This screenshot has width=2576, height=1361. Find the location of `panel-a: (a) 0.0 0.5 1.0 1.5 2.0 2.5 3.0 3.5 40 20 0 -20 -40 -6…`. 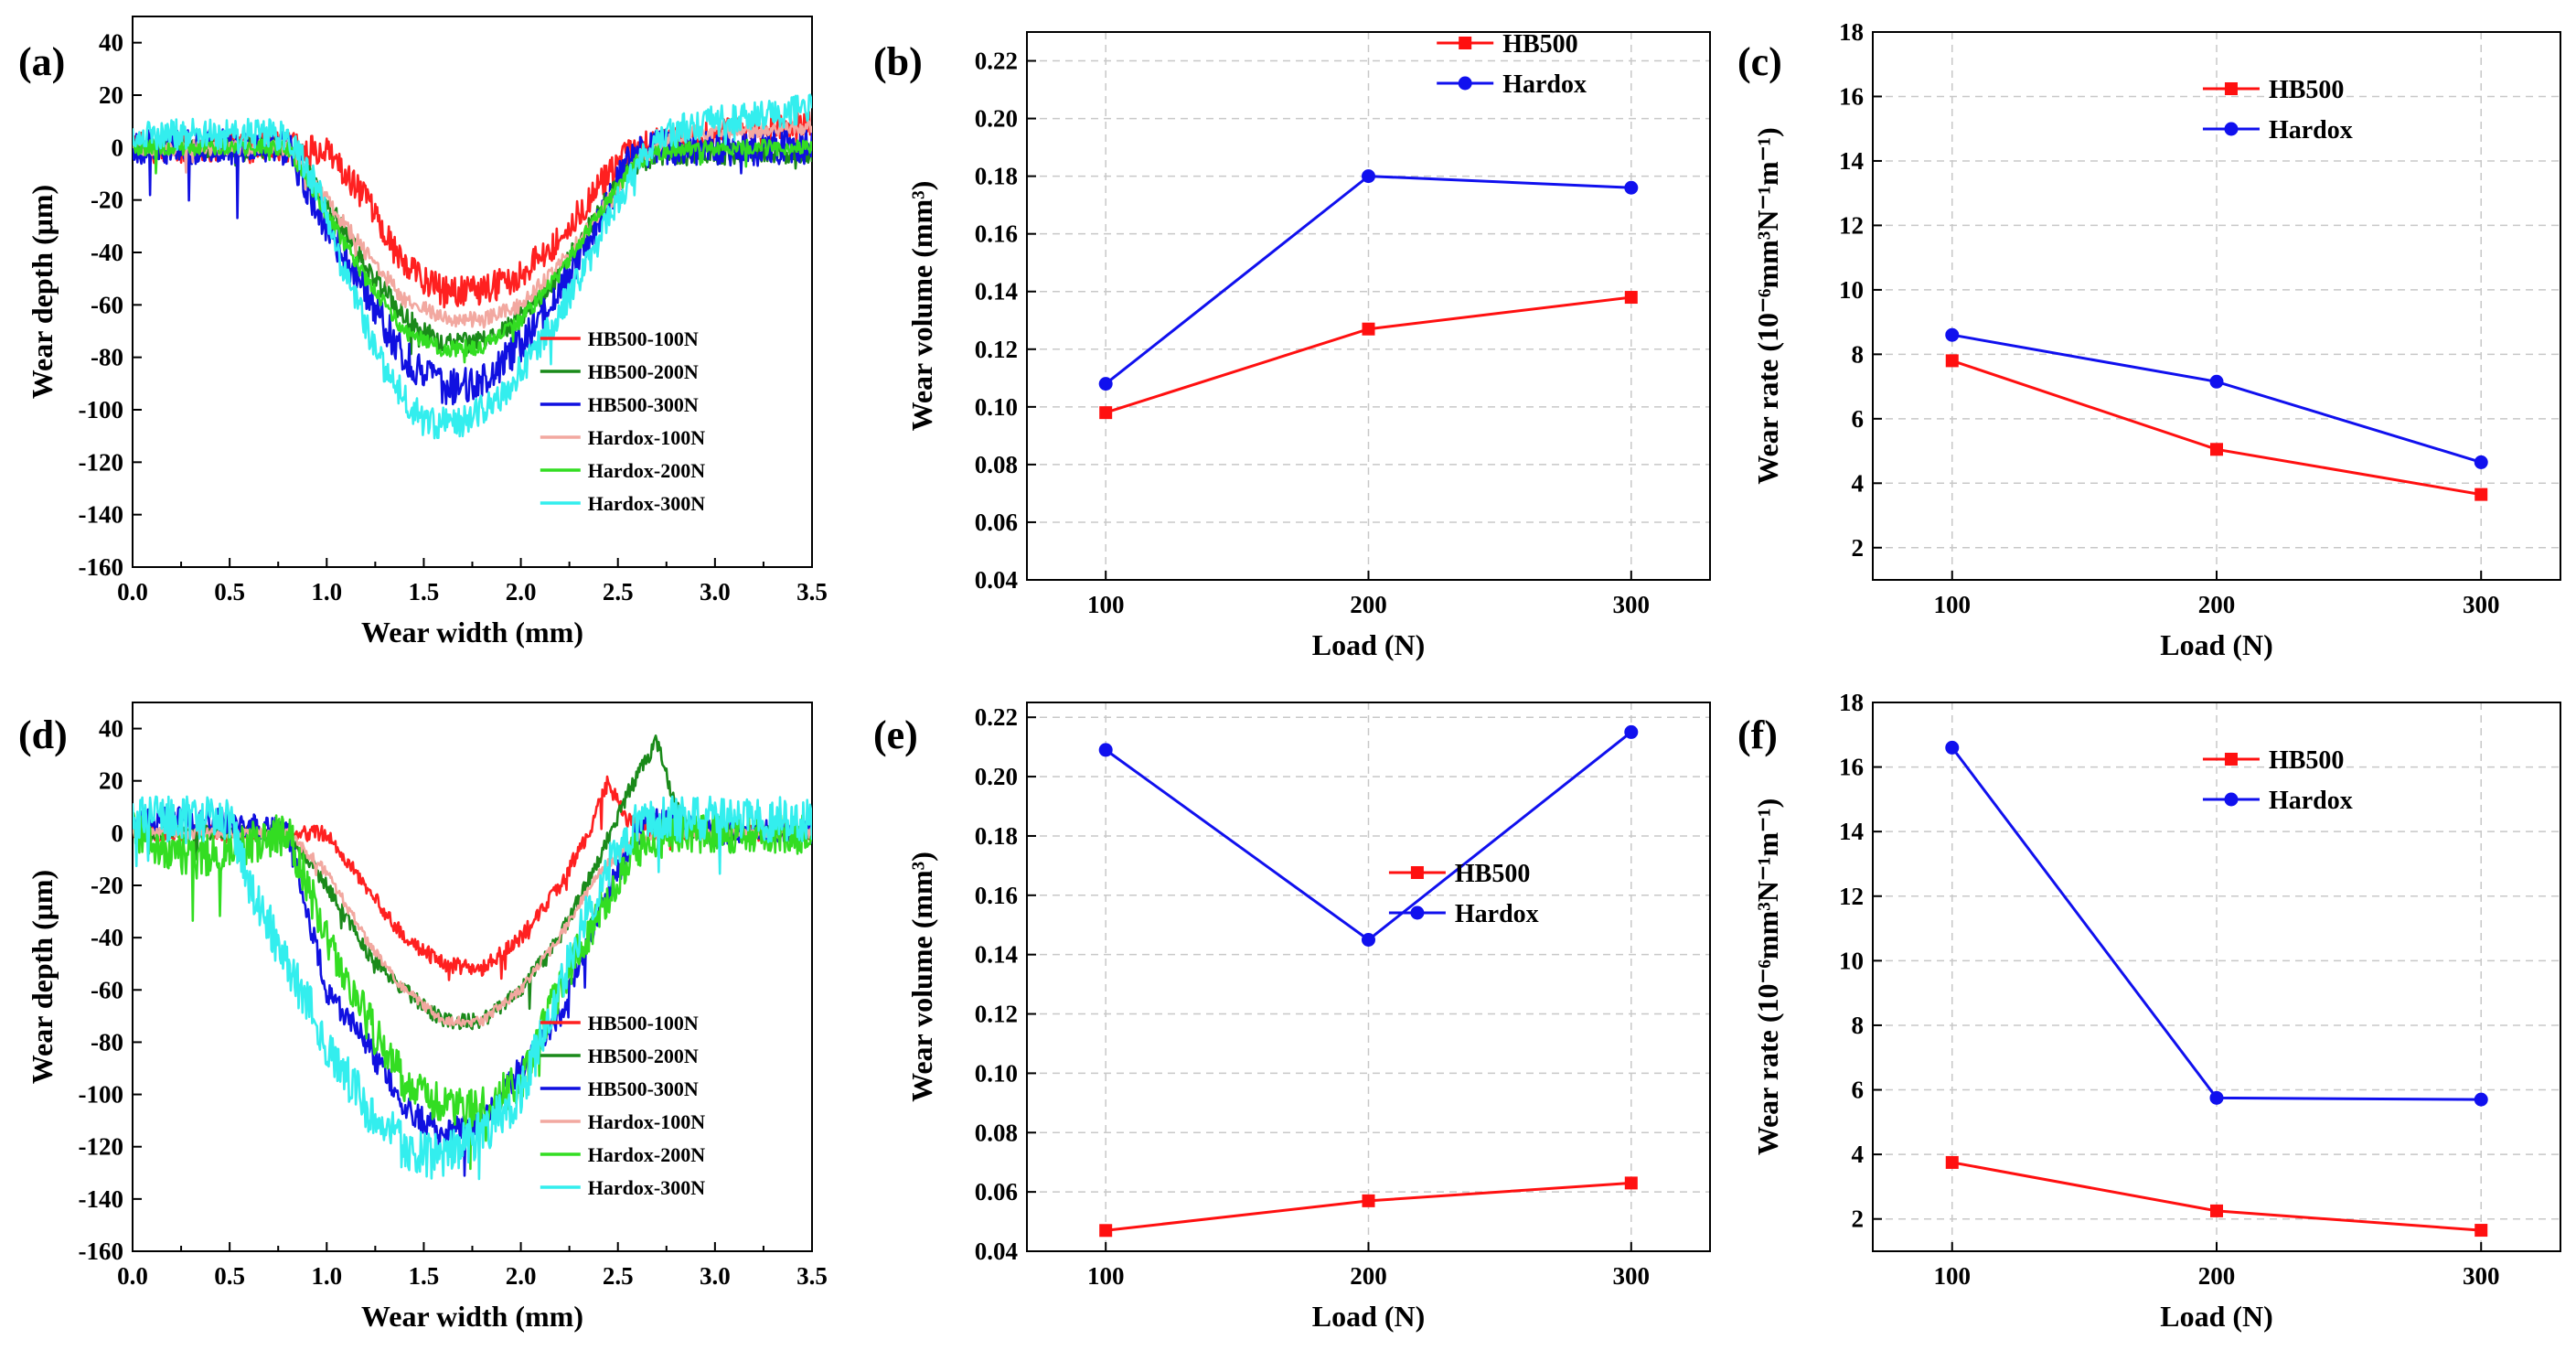

panel-a: (a) 0.0 0.5 1.0 1.5 2.0 2.5 3.0 3.5 40 20 0 -20 -40 -6… is located at coordinates (423, 332).